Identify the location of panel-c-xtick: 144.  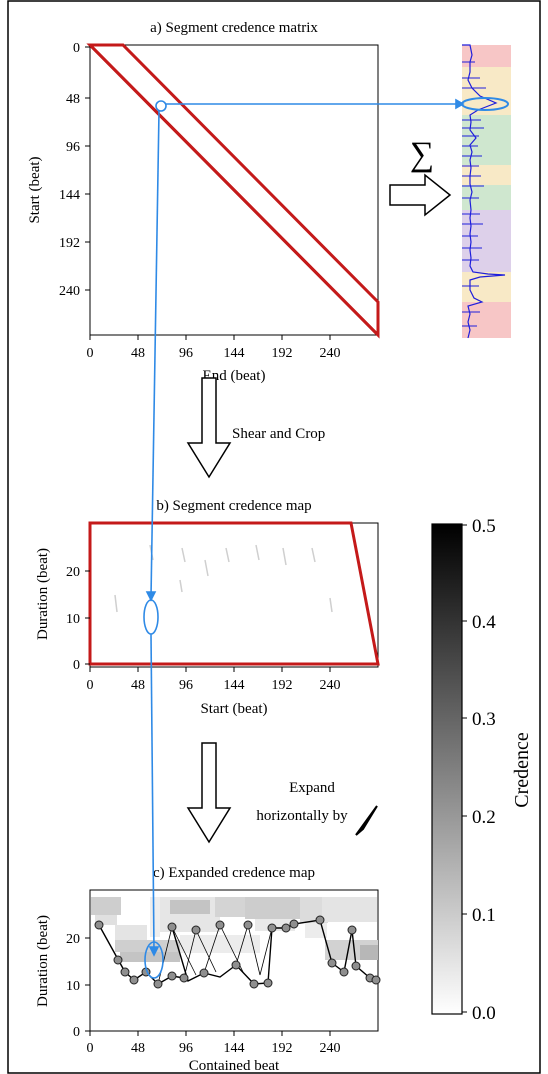
(234, 1048).